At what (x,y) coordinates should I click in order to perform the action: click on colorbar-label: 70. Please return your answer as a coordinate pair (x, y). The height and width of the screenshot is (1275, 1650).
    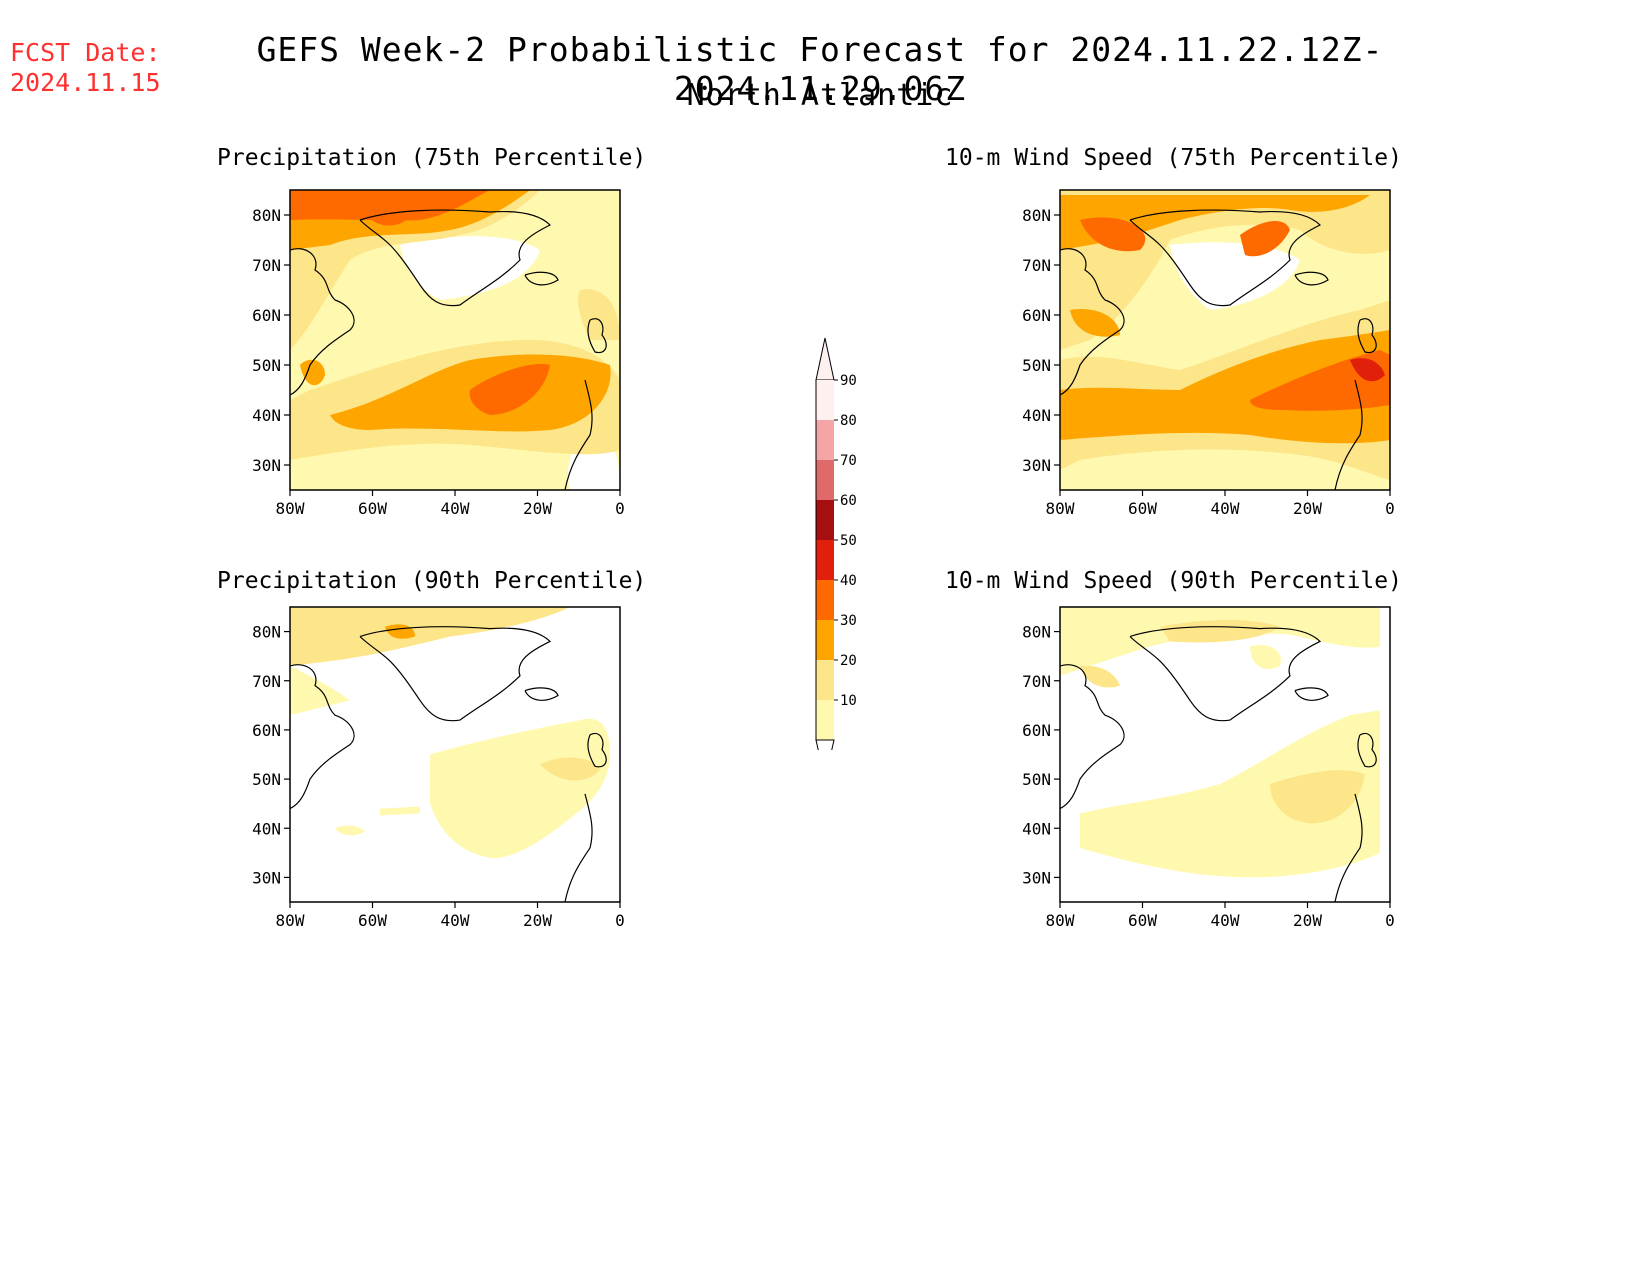
    Looking at the image, I should click on (848, 461).